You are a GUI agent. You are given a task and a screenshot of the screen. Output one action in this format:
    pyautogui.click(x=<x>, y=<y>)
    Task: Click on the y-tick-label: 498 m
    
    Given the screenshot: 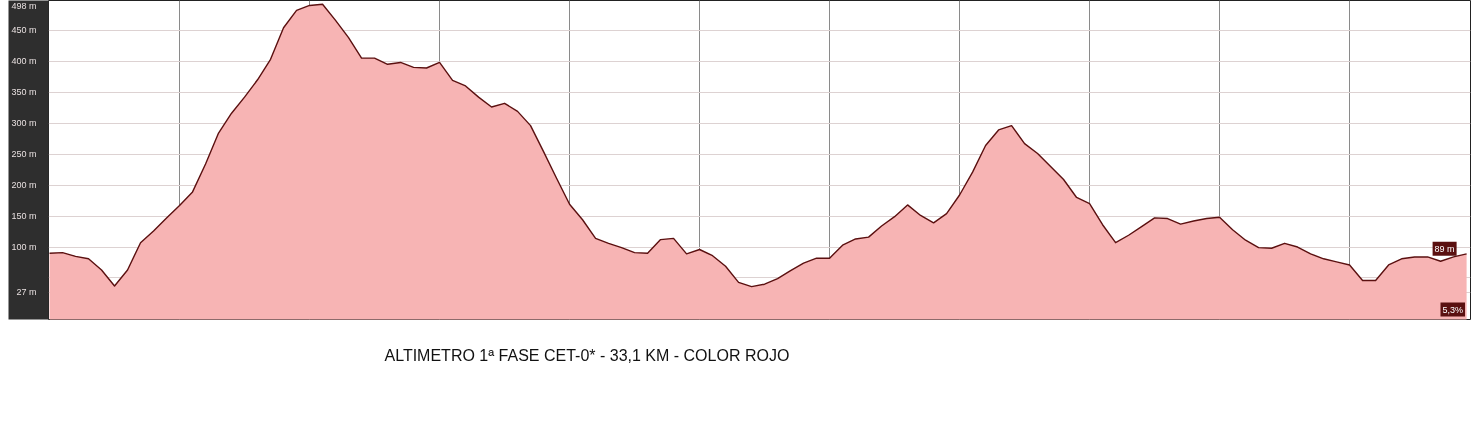 What is the action you would take?
    pyautogui.click(x=24, y=5)
    